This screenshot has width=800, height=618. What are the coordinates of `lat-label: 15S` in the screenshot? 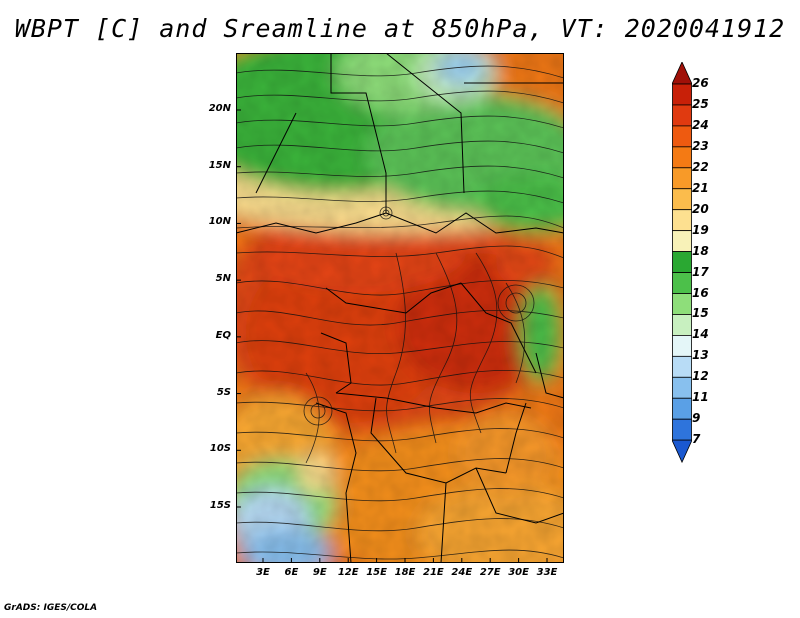 It's located at (220, 505).